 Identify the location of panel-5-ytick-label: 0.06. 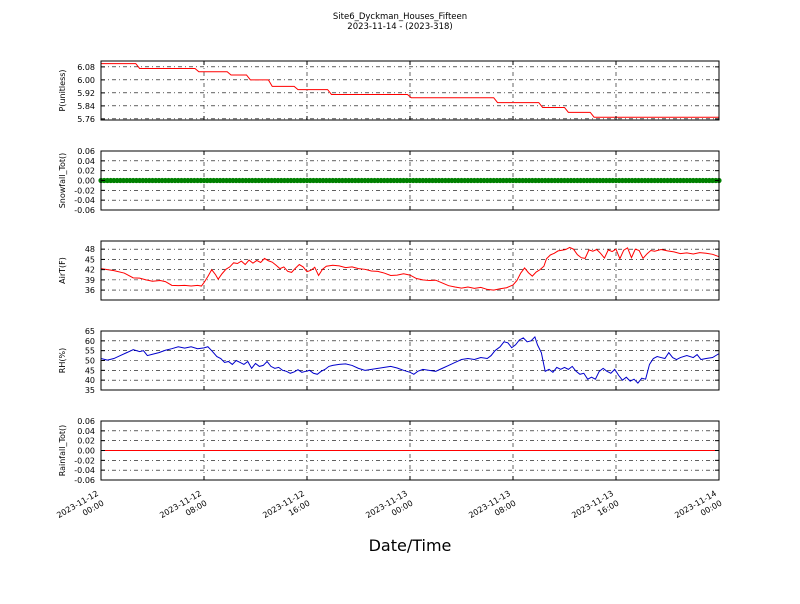
(86, 421).